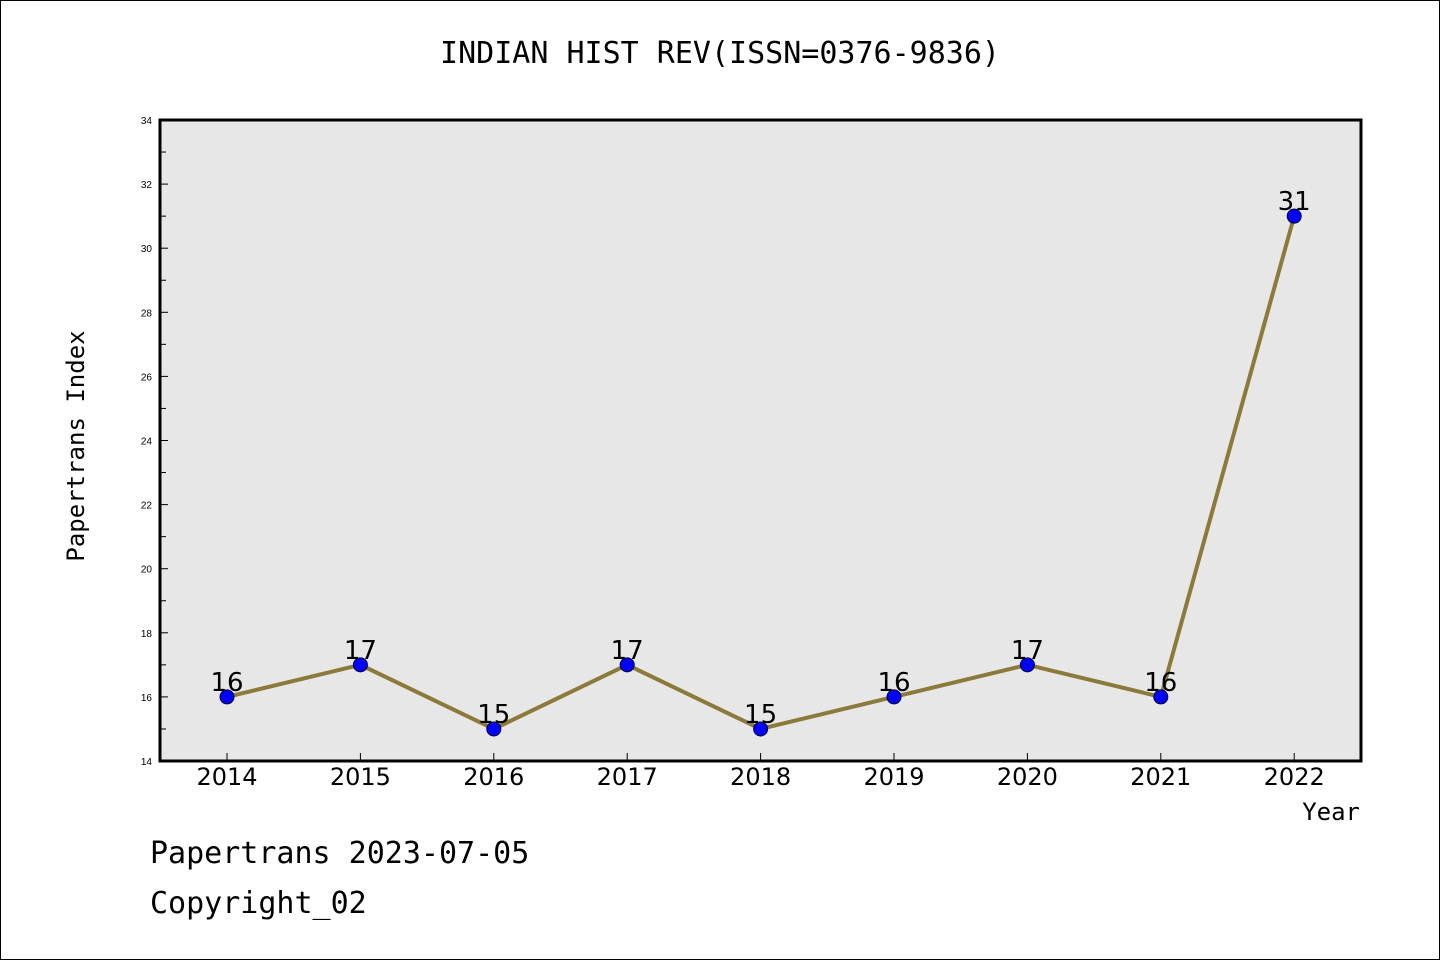  What do you see at coordinates (360, 777) in the screenshot?
I see `x-tick-label: 2015` at bounding box center [360, 777].